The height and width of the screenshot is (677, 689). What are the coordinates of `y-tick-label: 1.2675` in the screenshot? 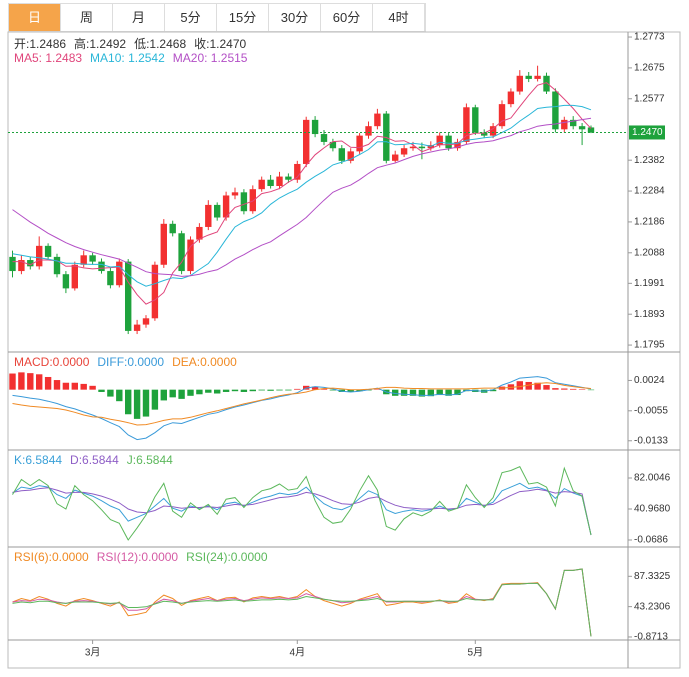 It's located at (649, 68).